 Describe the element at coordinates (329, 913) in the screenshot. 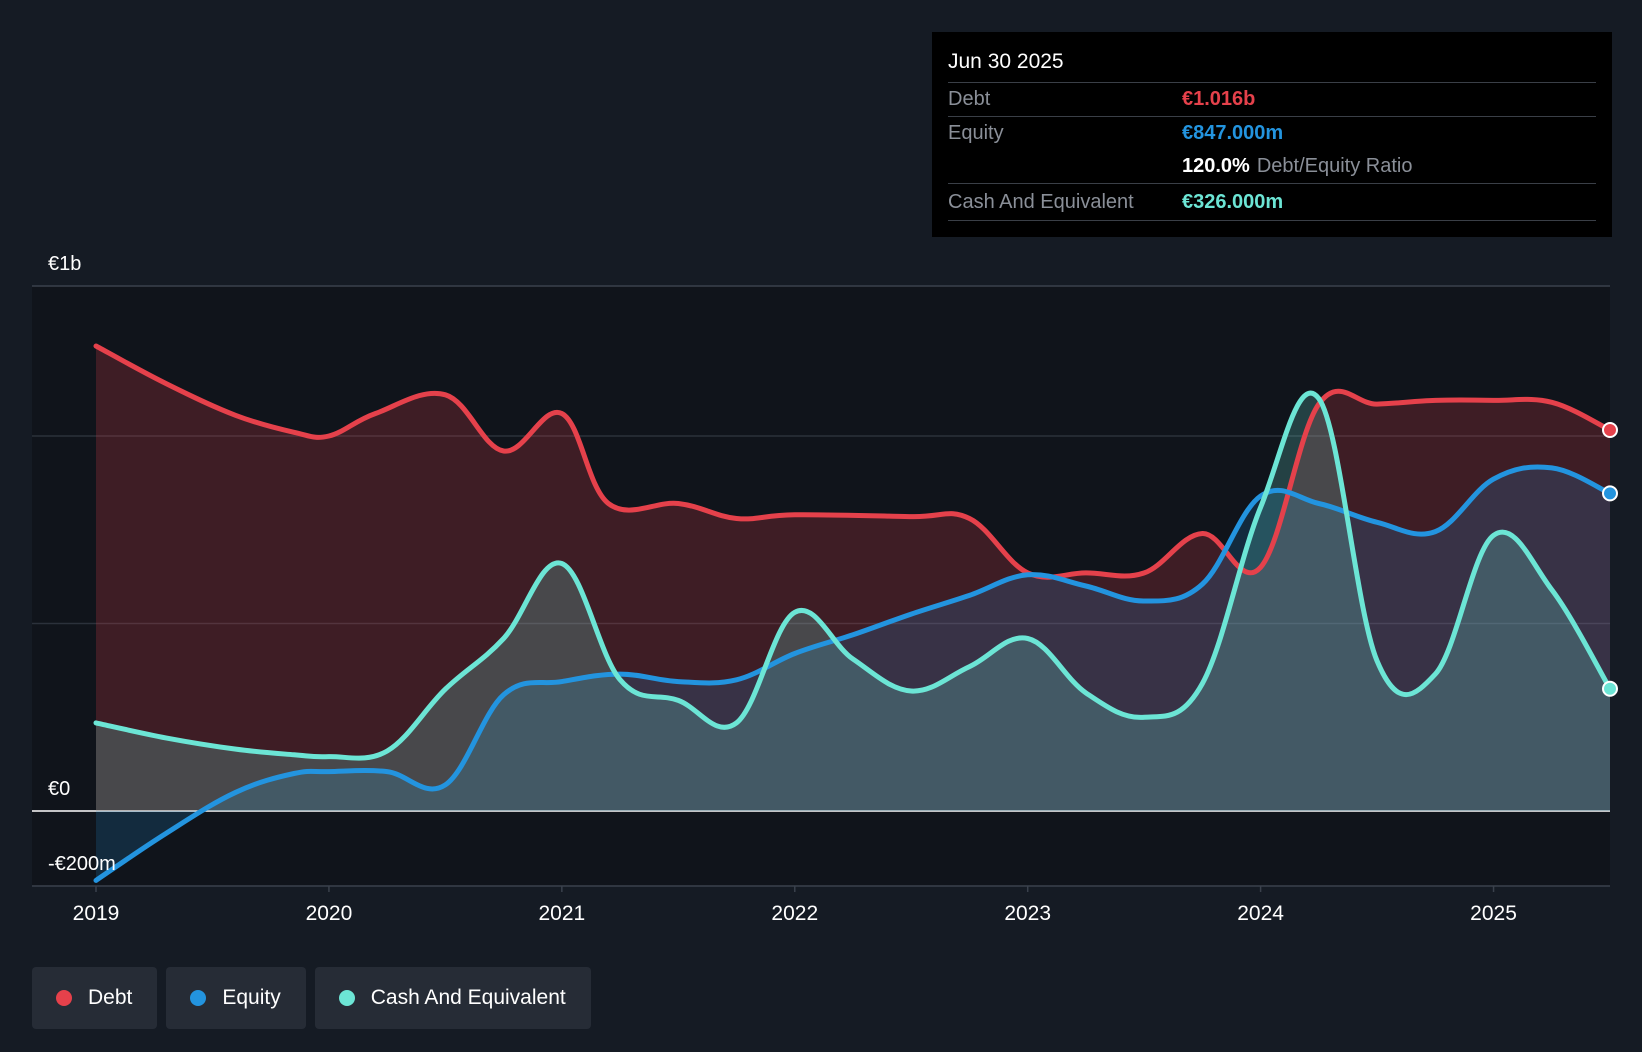

I see `x-tick-label: 2020` at that location.